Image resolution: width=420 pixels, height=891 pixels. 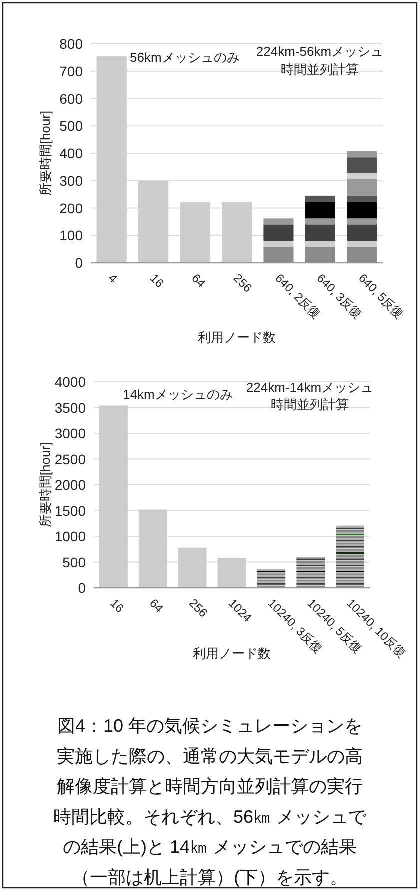 I want to click on text: 実施した際の、通常の大気モデルの高, so click(x=210, y=756).